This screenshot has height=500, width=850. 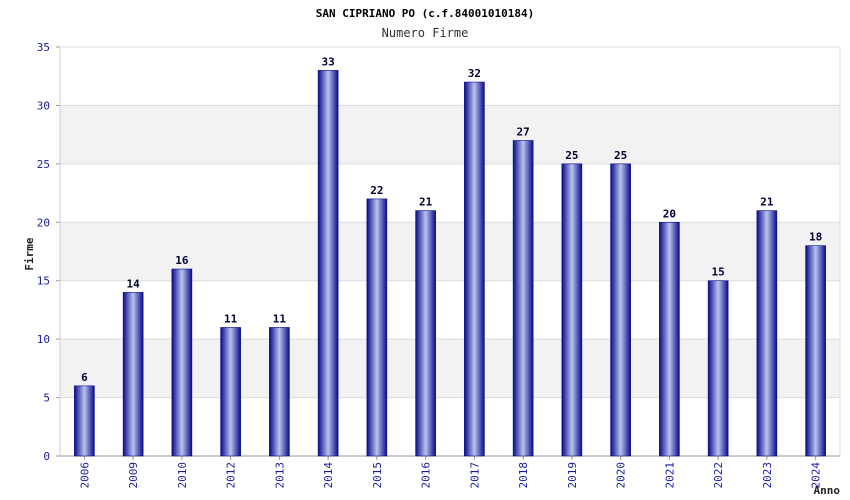 I want to click on data-label-2015: 22, so click(x=376, y=190).